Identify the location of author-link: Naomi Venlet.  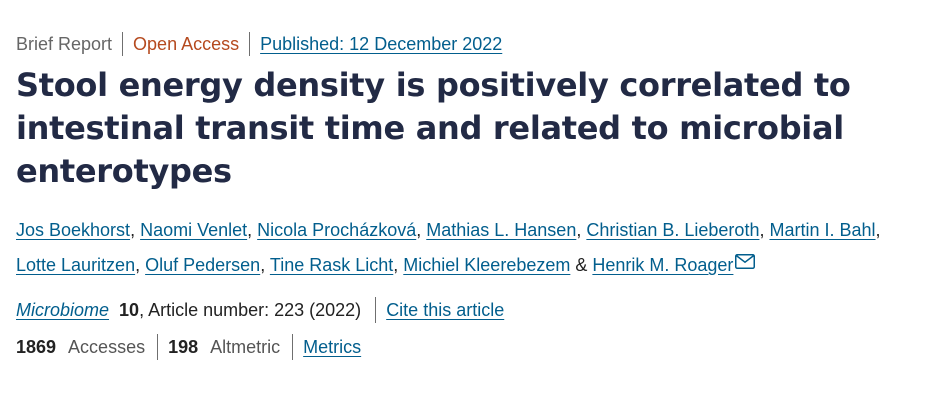
(194, 230).